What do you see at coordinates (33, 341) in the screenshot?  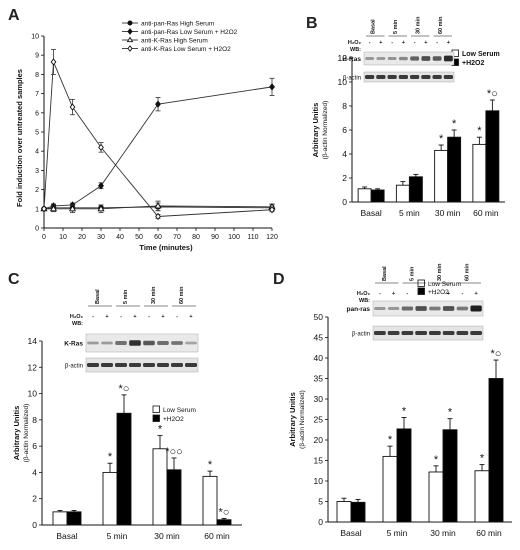 I see `y-tick-label: 14` at bounding box center [33, 341].